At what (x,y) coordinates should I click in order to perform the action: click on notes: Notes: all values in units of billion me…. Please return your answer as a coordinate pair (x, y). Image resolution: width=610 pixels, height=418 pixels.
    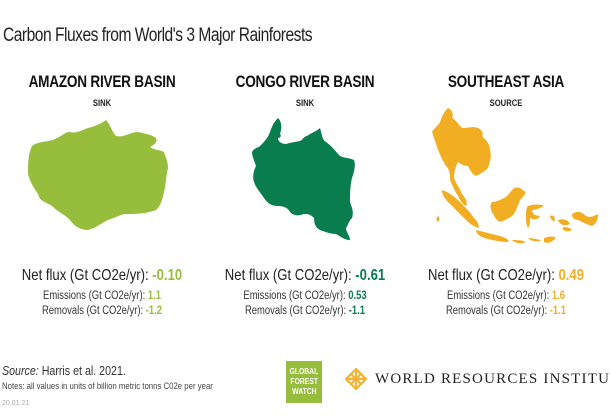
    Looking at the image, I should click on (107, 386).